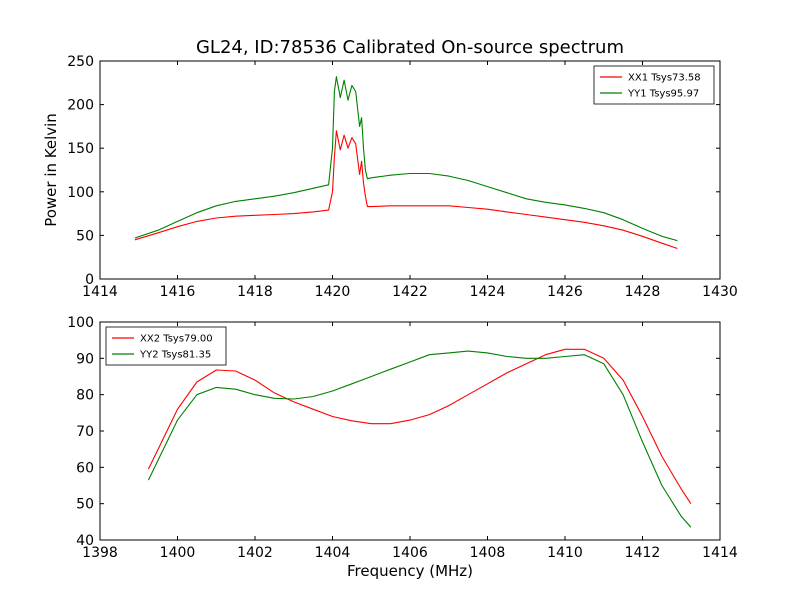 Image resolution: width=800 pixels, height=600 pixels. I want to click on x-tick-label: 1428, so click(643, 292).